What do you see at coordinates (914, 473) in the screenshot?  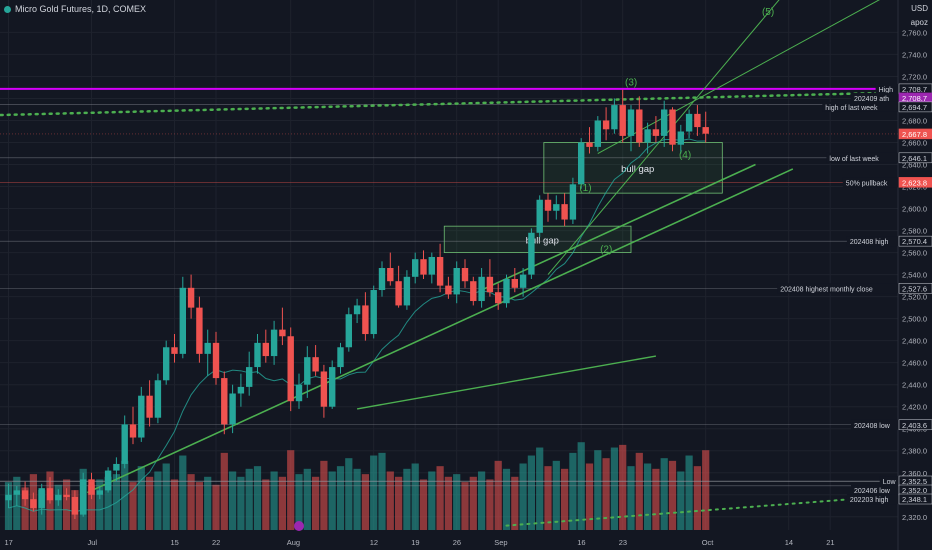 I see `price-tick-label: 2,360.0` at bounding box center [914, 473].